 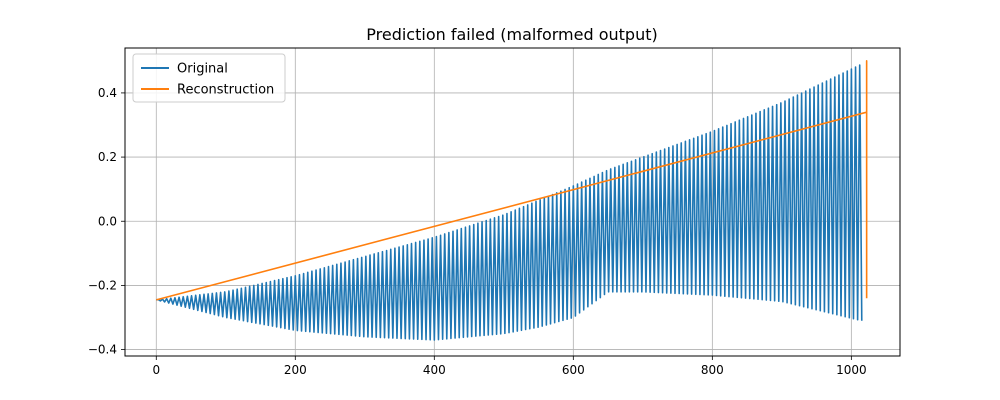 I want to click on y-tick-label: −0.2, so click(x=102, y=285).